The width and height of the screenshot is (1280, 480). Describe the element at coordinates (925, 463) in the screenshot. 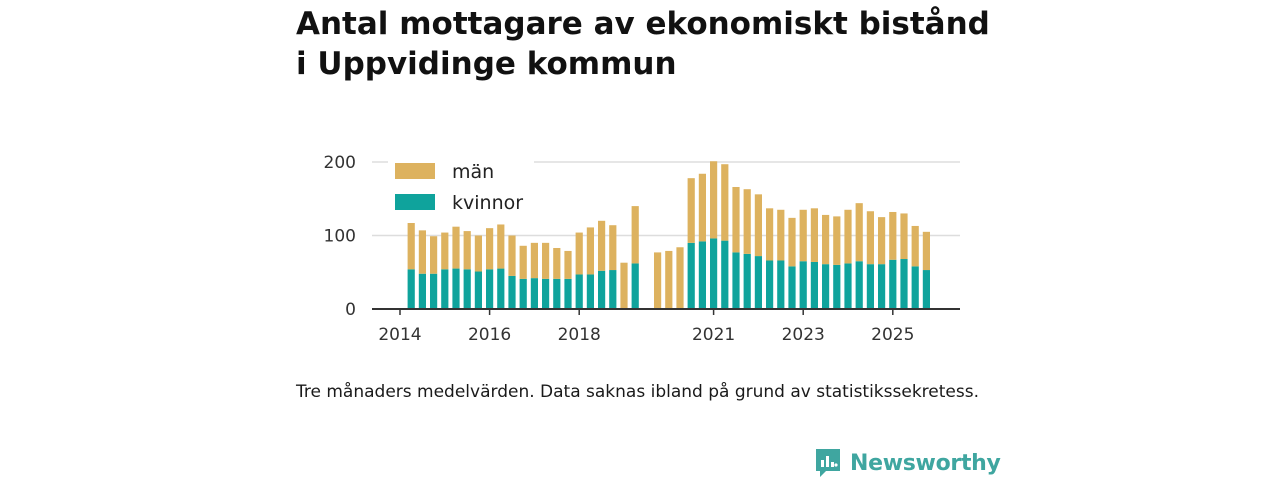

I see `brand-name: Newsworthy` at that location.